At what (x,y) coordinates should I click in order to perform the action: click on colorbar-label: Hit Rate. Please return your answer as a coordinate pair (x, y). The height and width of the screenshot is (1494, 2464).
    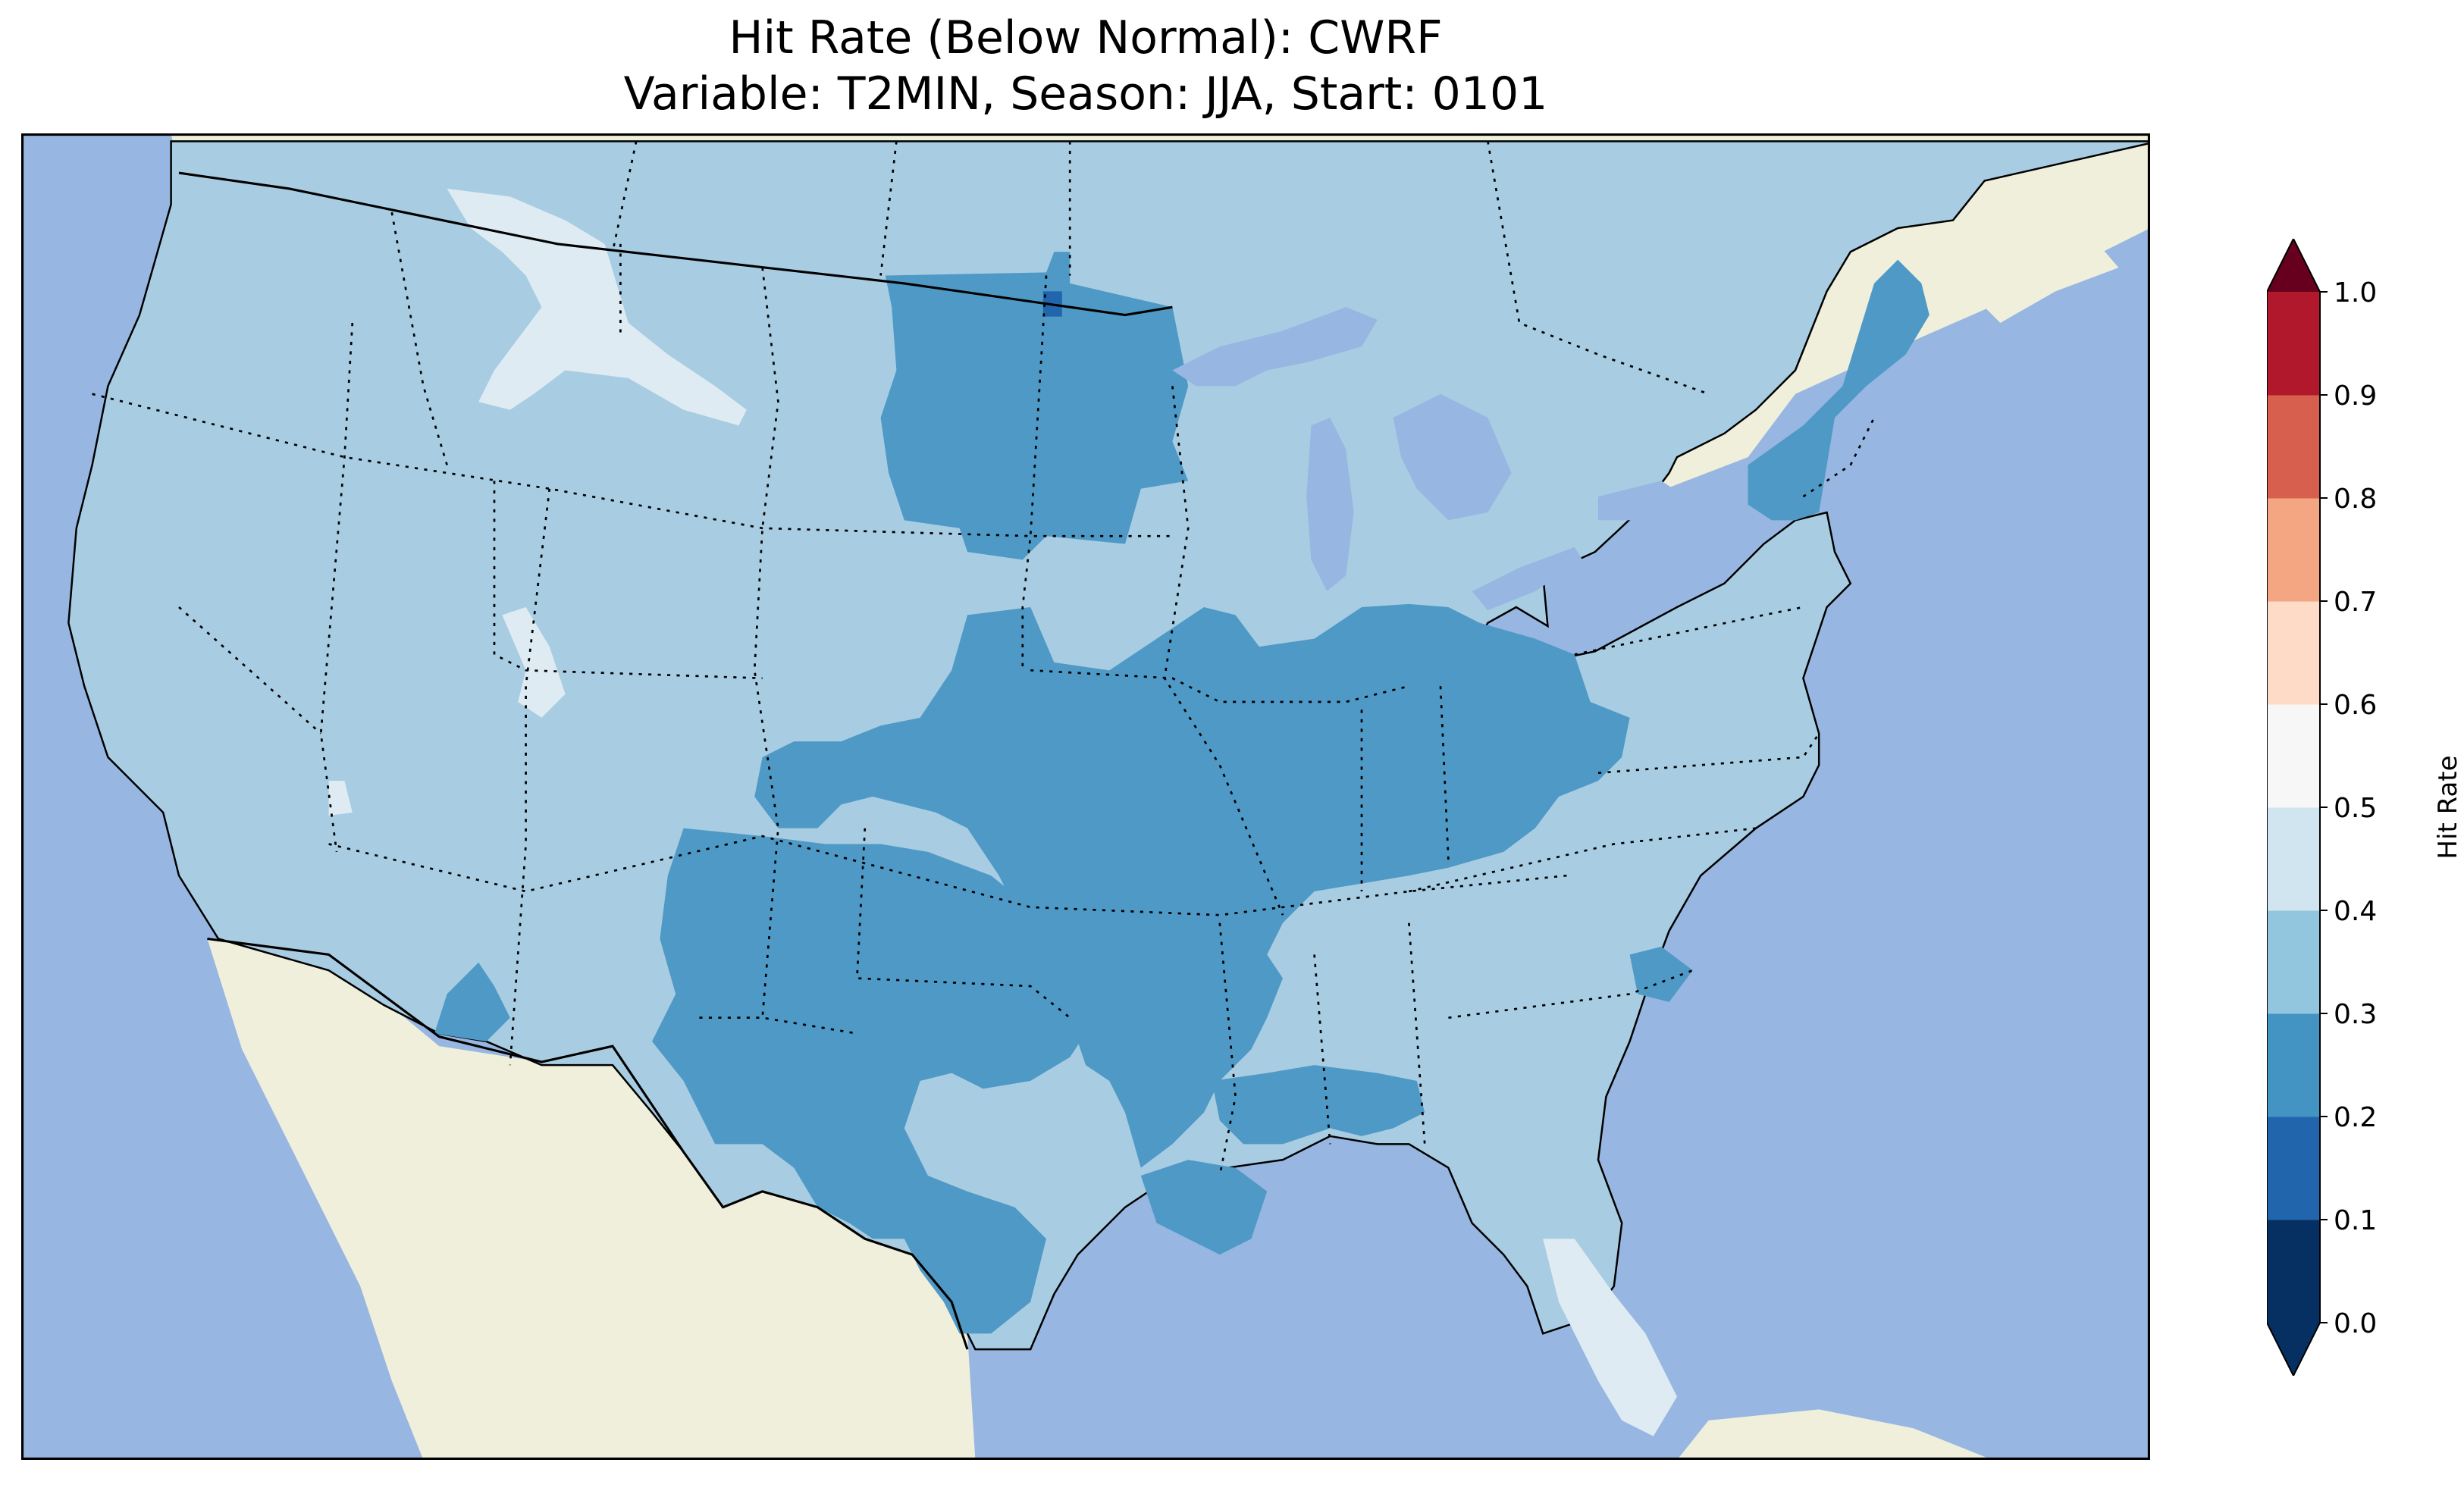
    Looking at the image, I should click on (2448, 807).